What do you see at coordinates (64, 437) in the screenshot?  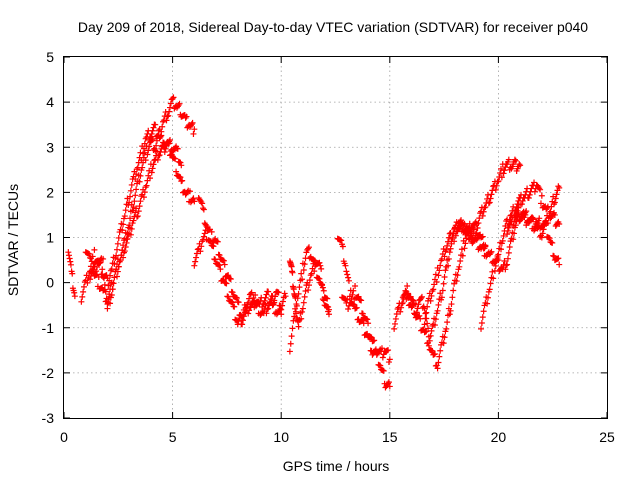 I see `x-tick-label: 0` at bounding box center [64, 437].